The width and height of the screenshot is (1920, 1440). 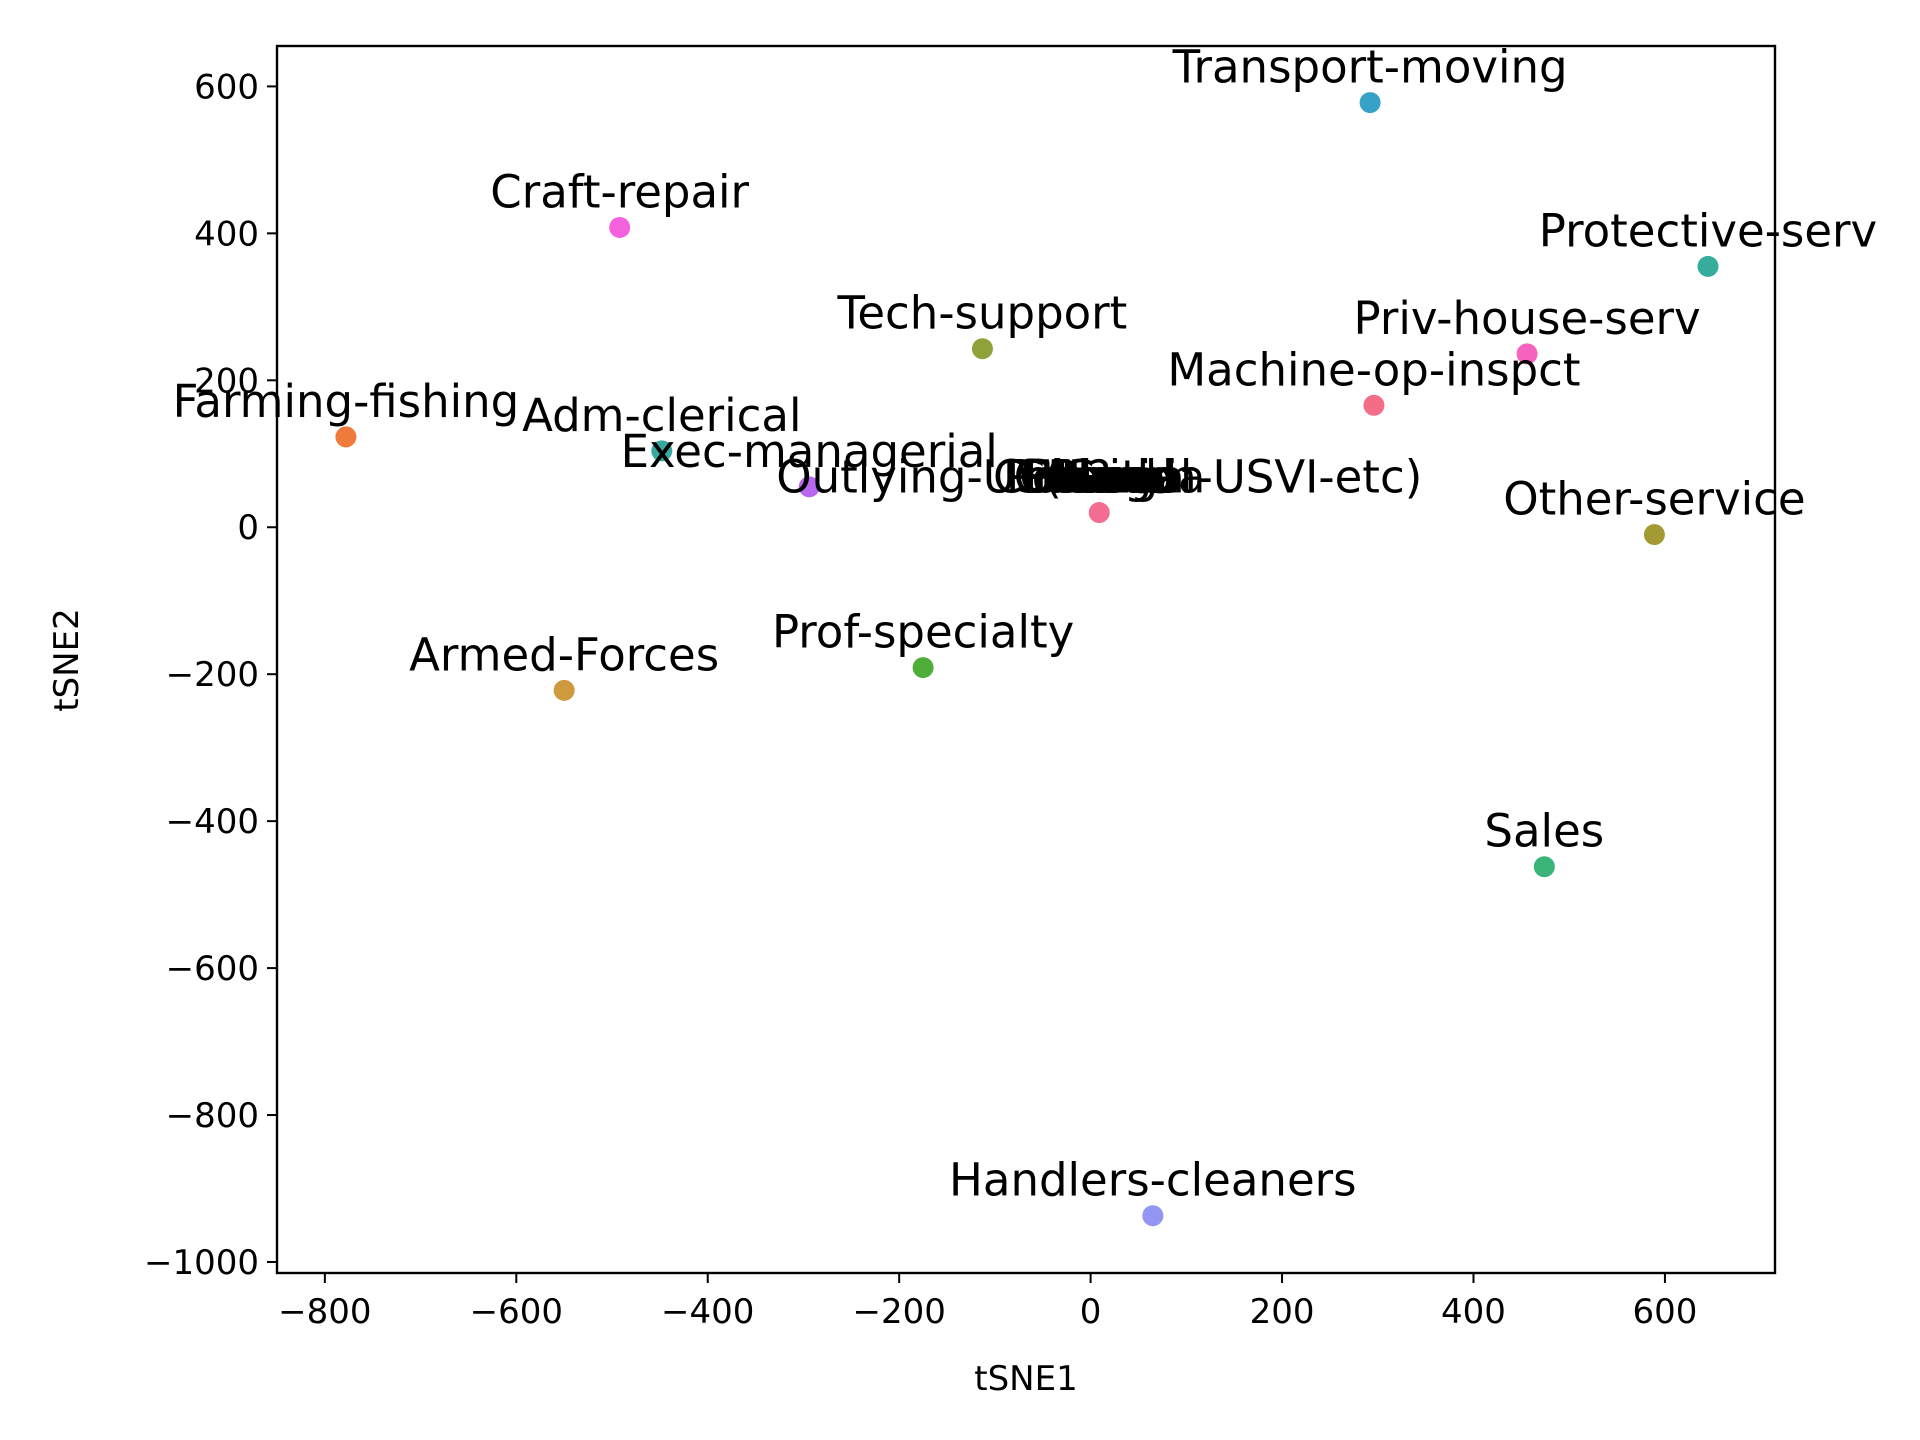 I want to click on y-axis-label: tSNE2, so click(x=67, y=659).